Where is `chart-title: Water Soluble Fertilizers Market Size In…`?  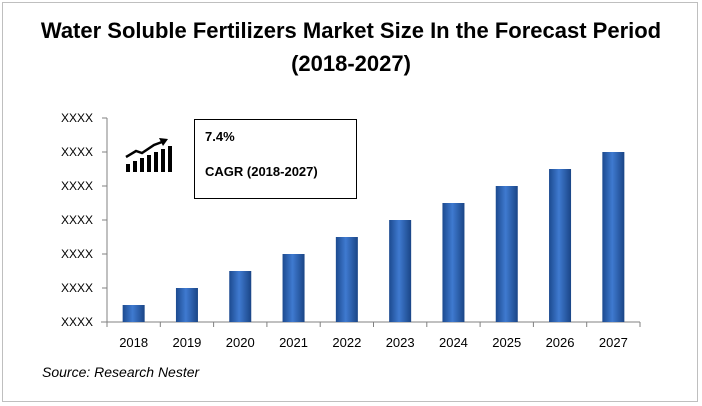 chart-title: Water Soluble Fertilizers Market Size In… is located at coordinates (351, 47).